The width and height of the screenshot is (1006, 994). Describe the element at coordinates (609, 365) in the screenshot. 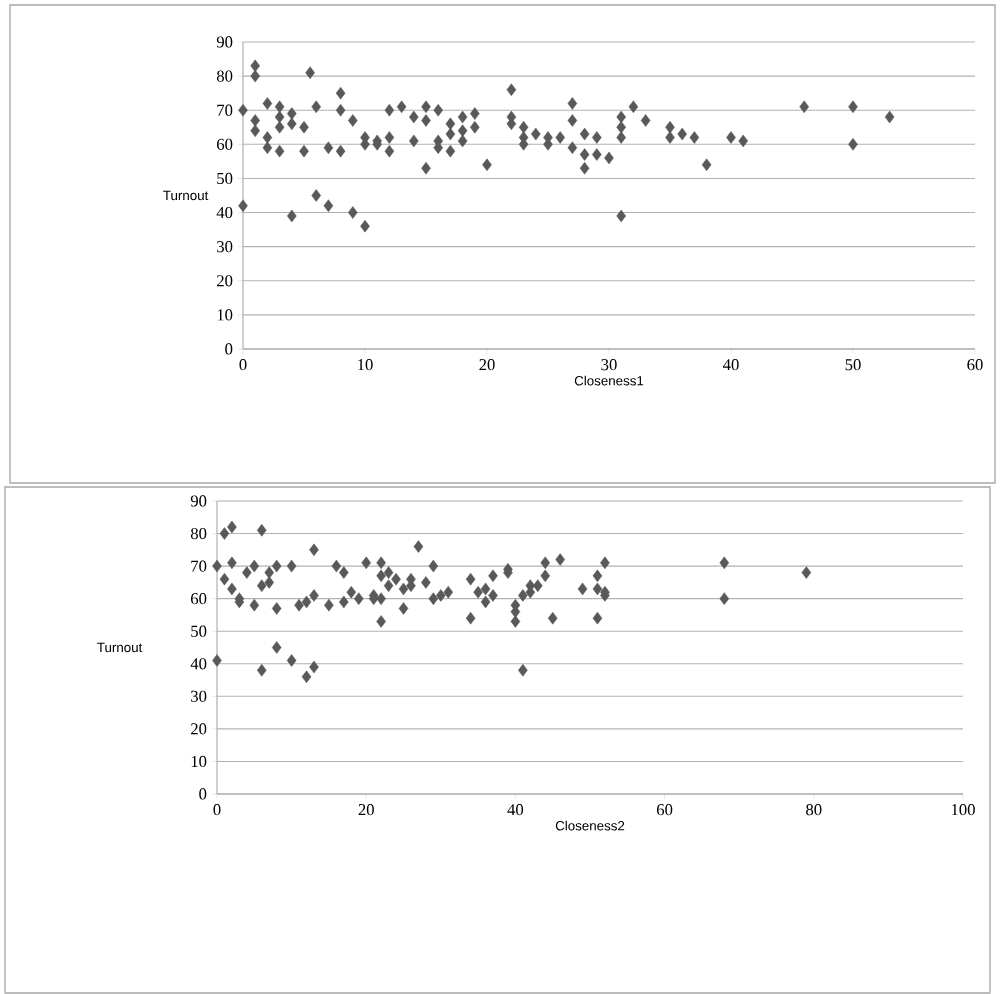

I see `x-tick-label: 30` at that location.